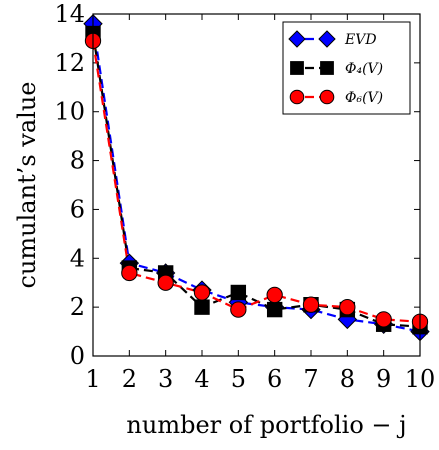 The width and height of the screenshot is (439, 450). I want to click on x-tick-label: 4, so click(201, 379).